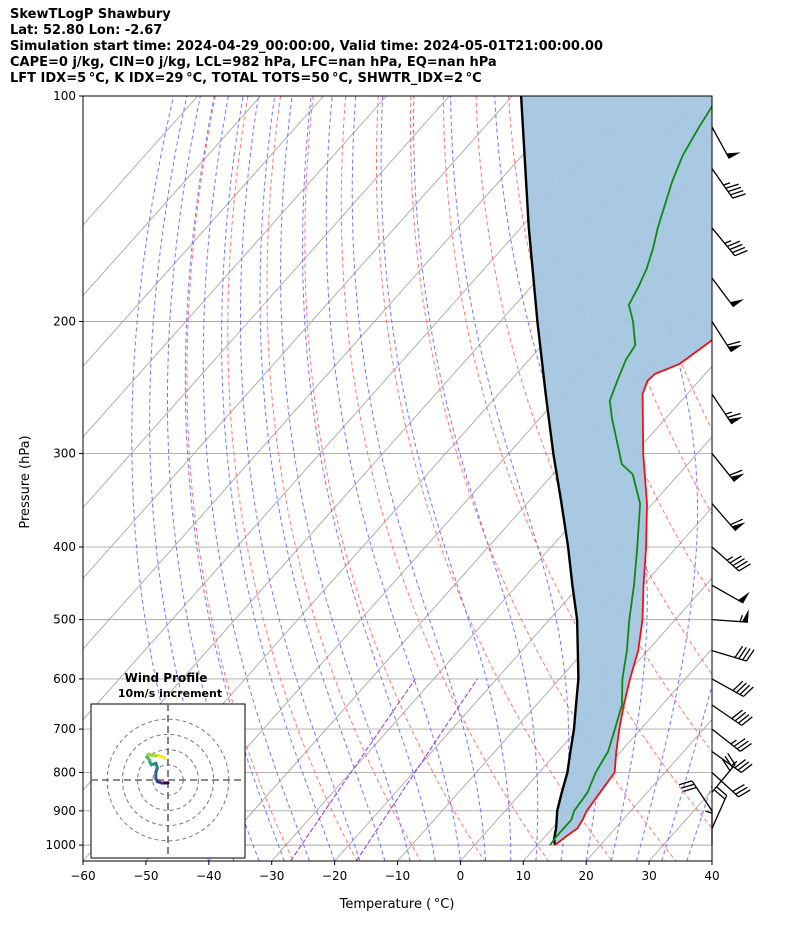  Describe the element at coordinates (711, 876) in the screenshot. I see `x-tick-label: 40` at that location.